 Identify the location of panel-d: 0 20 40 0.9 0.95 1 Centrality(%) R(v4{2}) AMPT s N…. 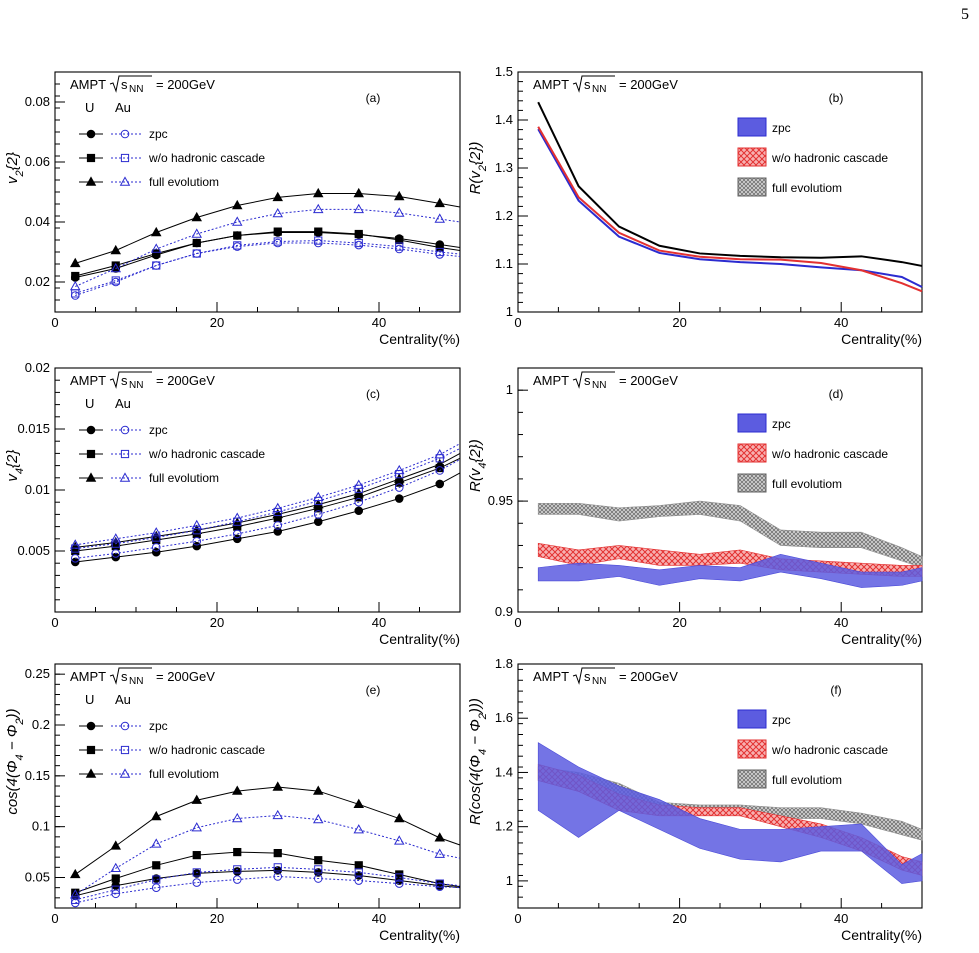
(695, 507).